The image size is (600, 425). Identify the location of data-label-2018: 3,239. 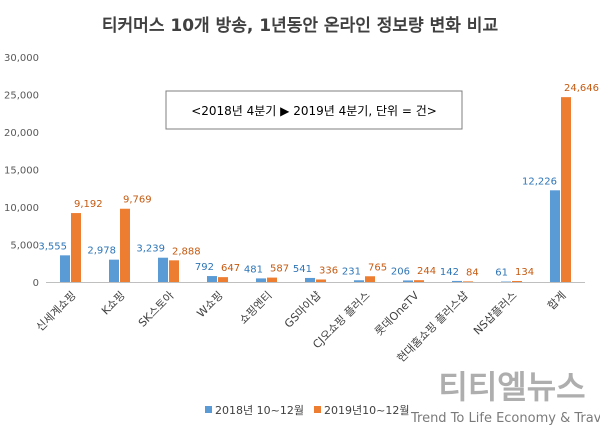
(150, 249).